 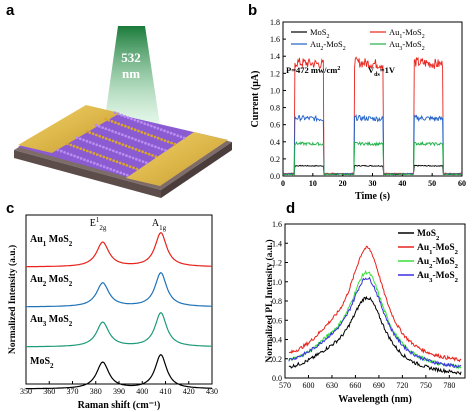 I want to click on sample-label: Au3 MoS2, so click(x=51, y=321).